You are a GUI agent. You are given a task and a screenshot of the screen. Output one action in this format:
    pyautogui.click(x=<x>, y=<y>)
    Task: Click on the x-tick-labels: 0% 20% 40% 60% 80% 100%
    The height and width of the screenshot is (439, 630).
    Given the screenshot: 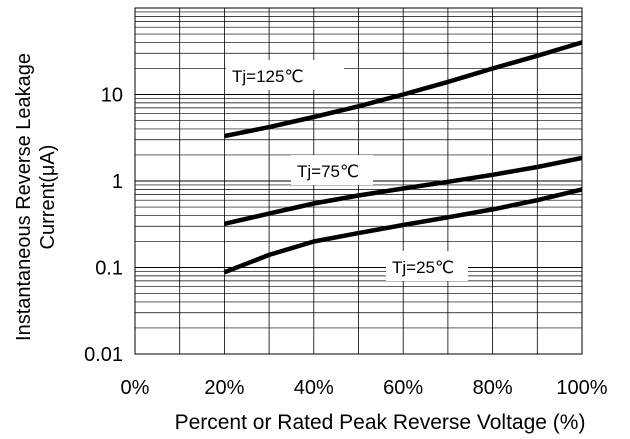 What is the action you would take?
    pyautogui.click(x=364, y=388)
    